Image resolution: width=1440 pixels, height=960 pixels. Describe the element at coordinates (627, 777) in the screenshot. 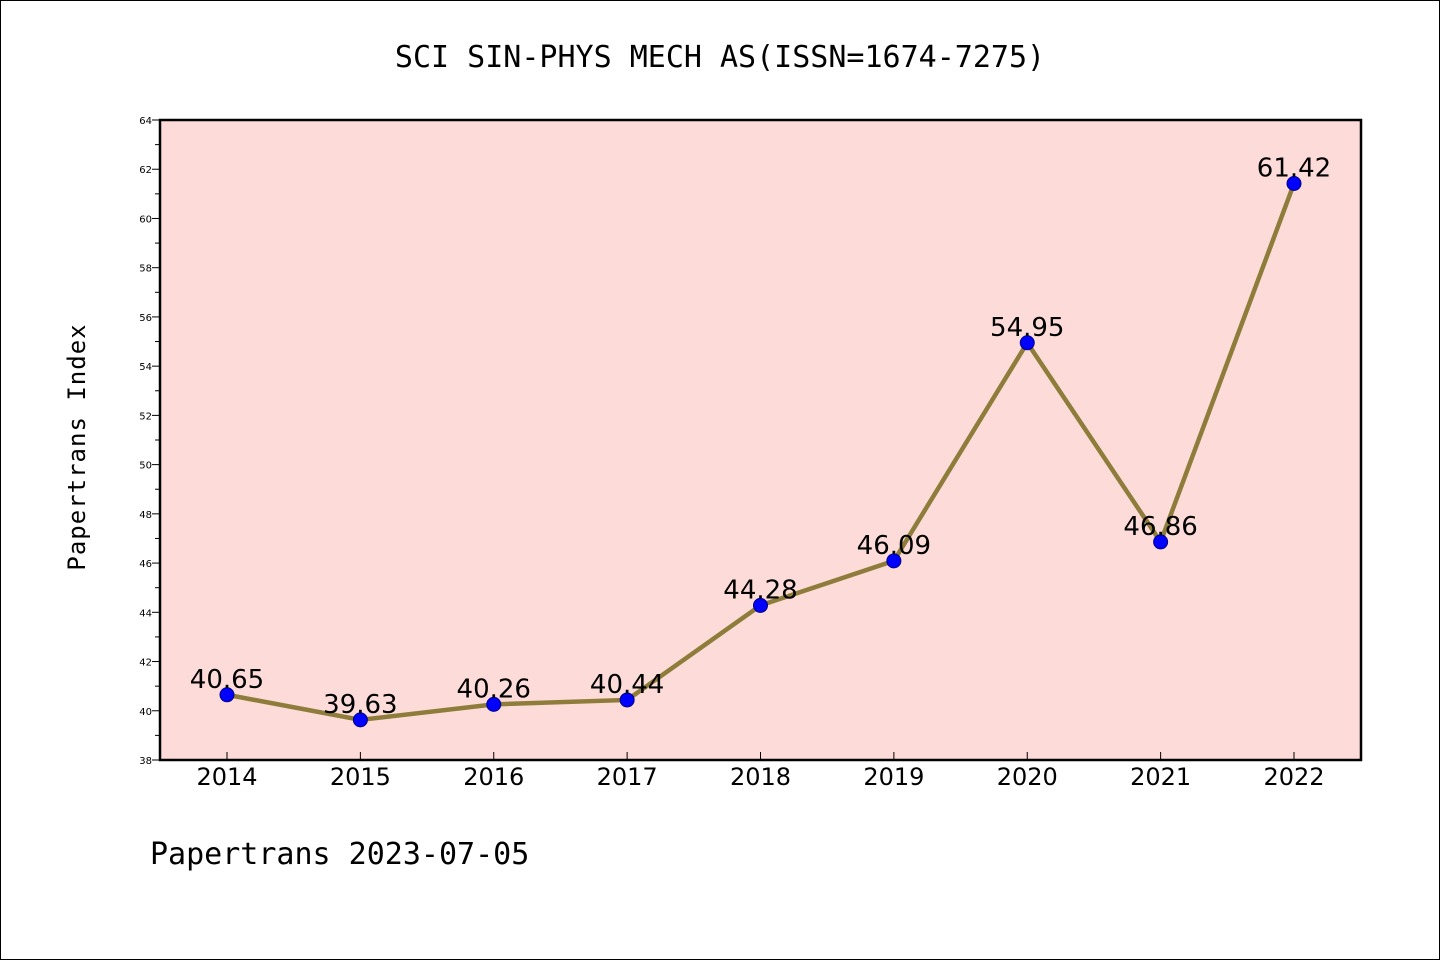

I see `x-tick-label: 2017` at that location.